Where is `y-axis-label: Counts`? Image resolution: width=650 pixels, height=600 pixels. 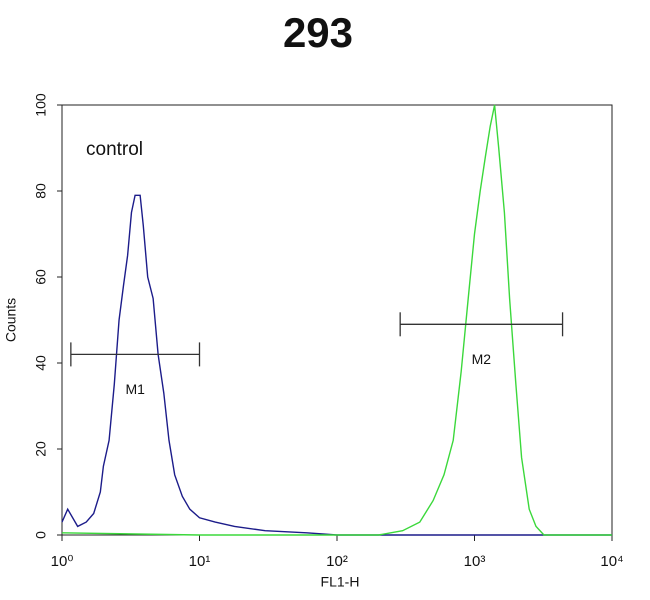
y-axis-label: Counts is located at coordinates (11, 320).